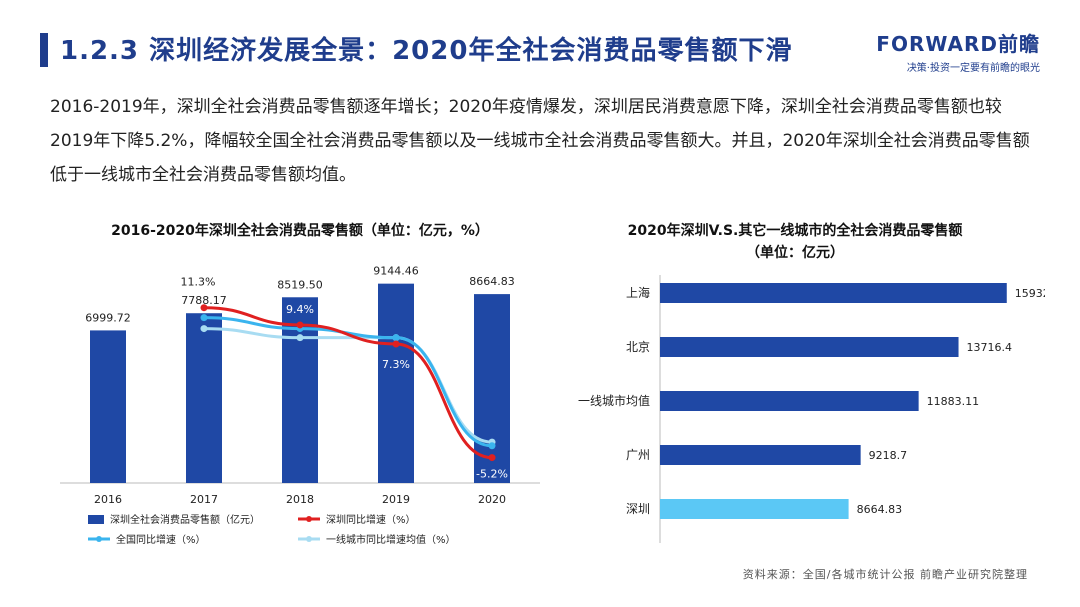 The width and height of the screenshot is (1080, 607). I want to click on bar-value-label: 7788.17, so click(204, 300).